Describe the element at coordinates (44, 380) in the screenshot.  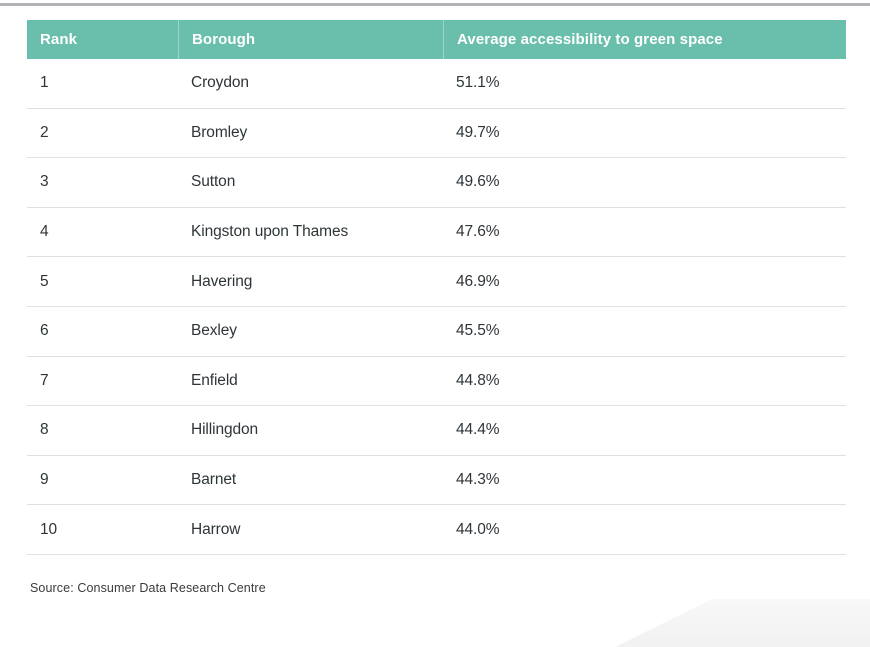
I see `rank-cell: 7` at that location.